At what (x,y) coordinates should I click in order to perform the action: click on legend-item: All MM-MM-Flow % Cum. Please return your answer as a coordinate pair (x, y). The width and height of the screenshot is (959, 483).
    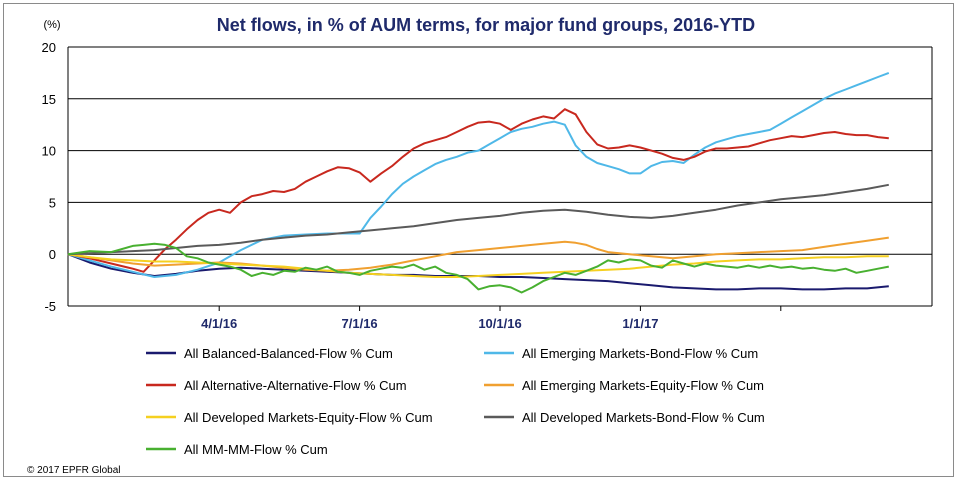
    Looking at the image, I should click on (237, 449).